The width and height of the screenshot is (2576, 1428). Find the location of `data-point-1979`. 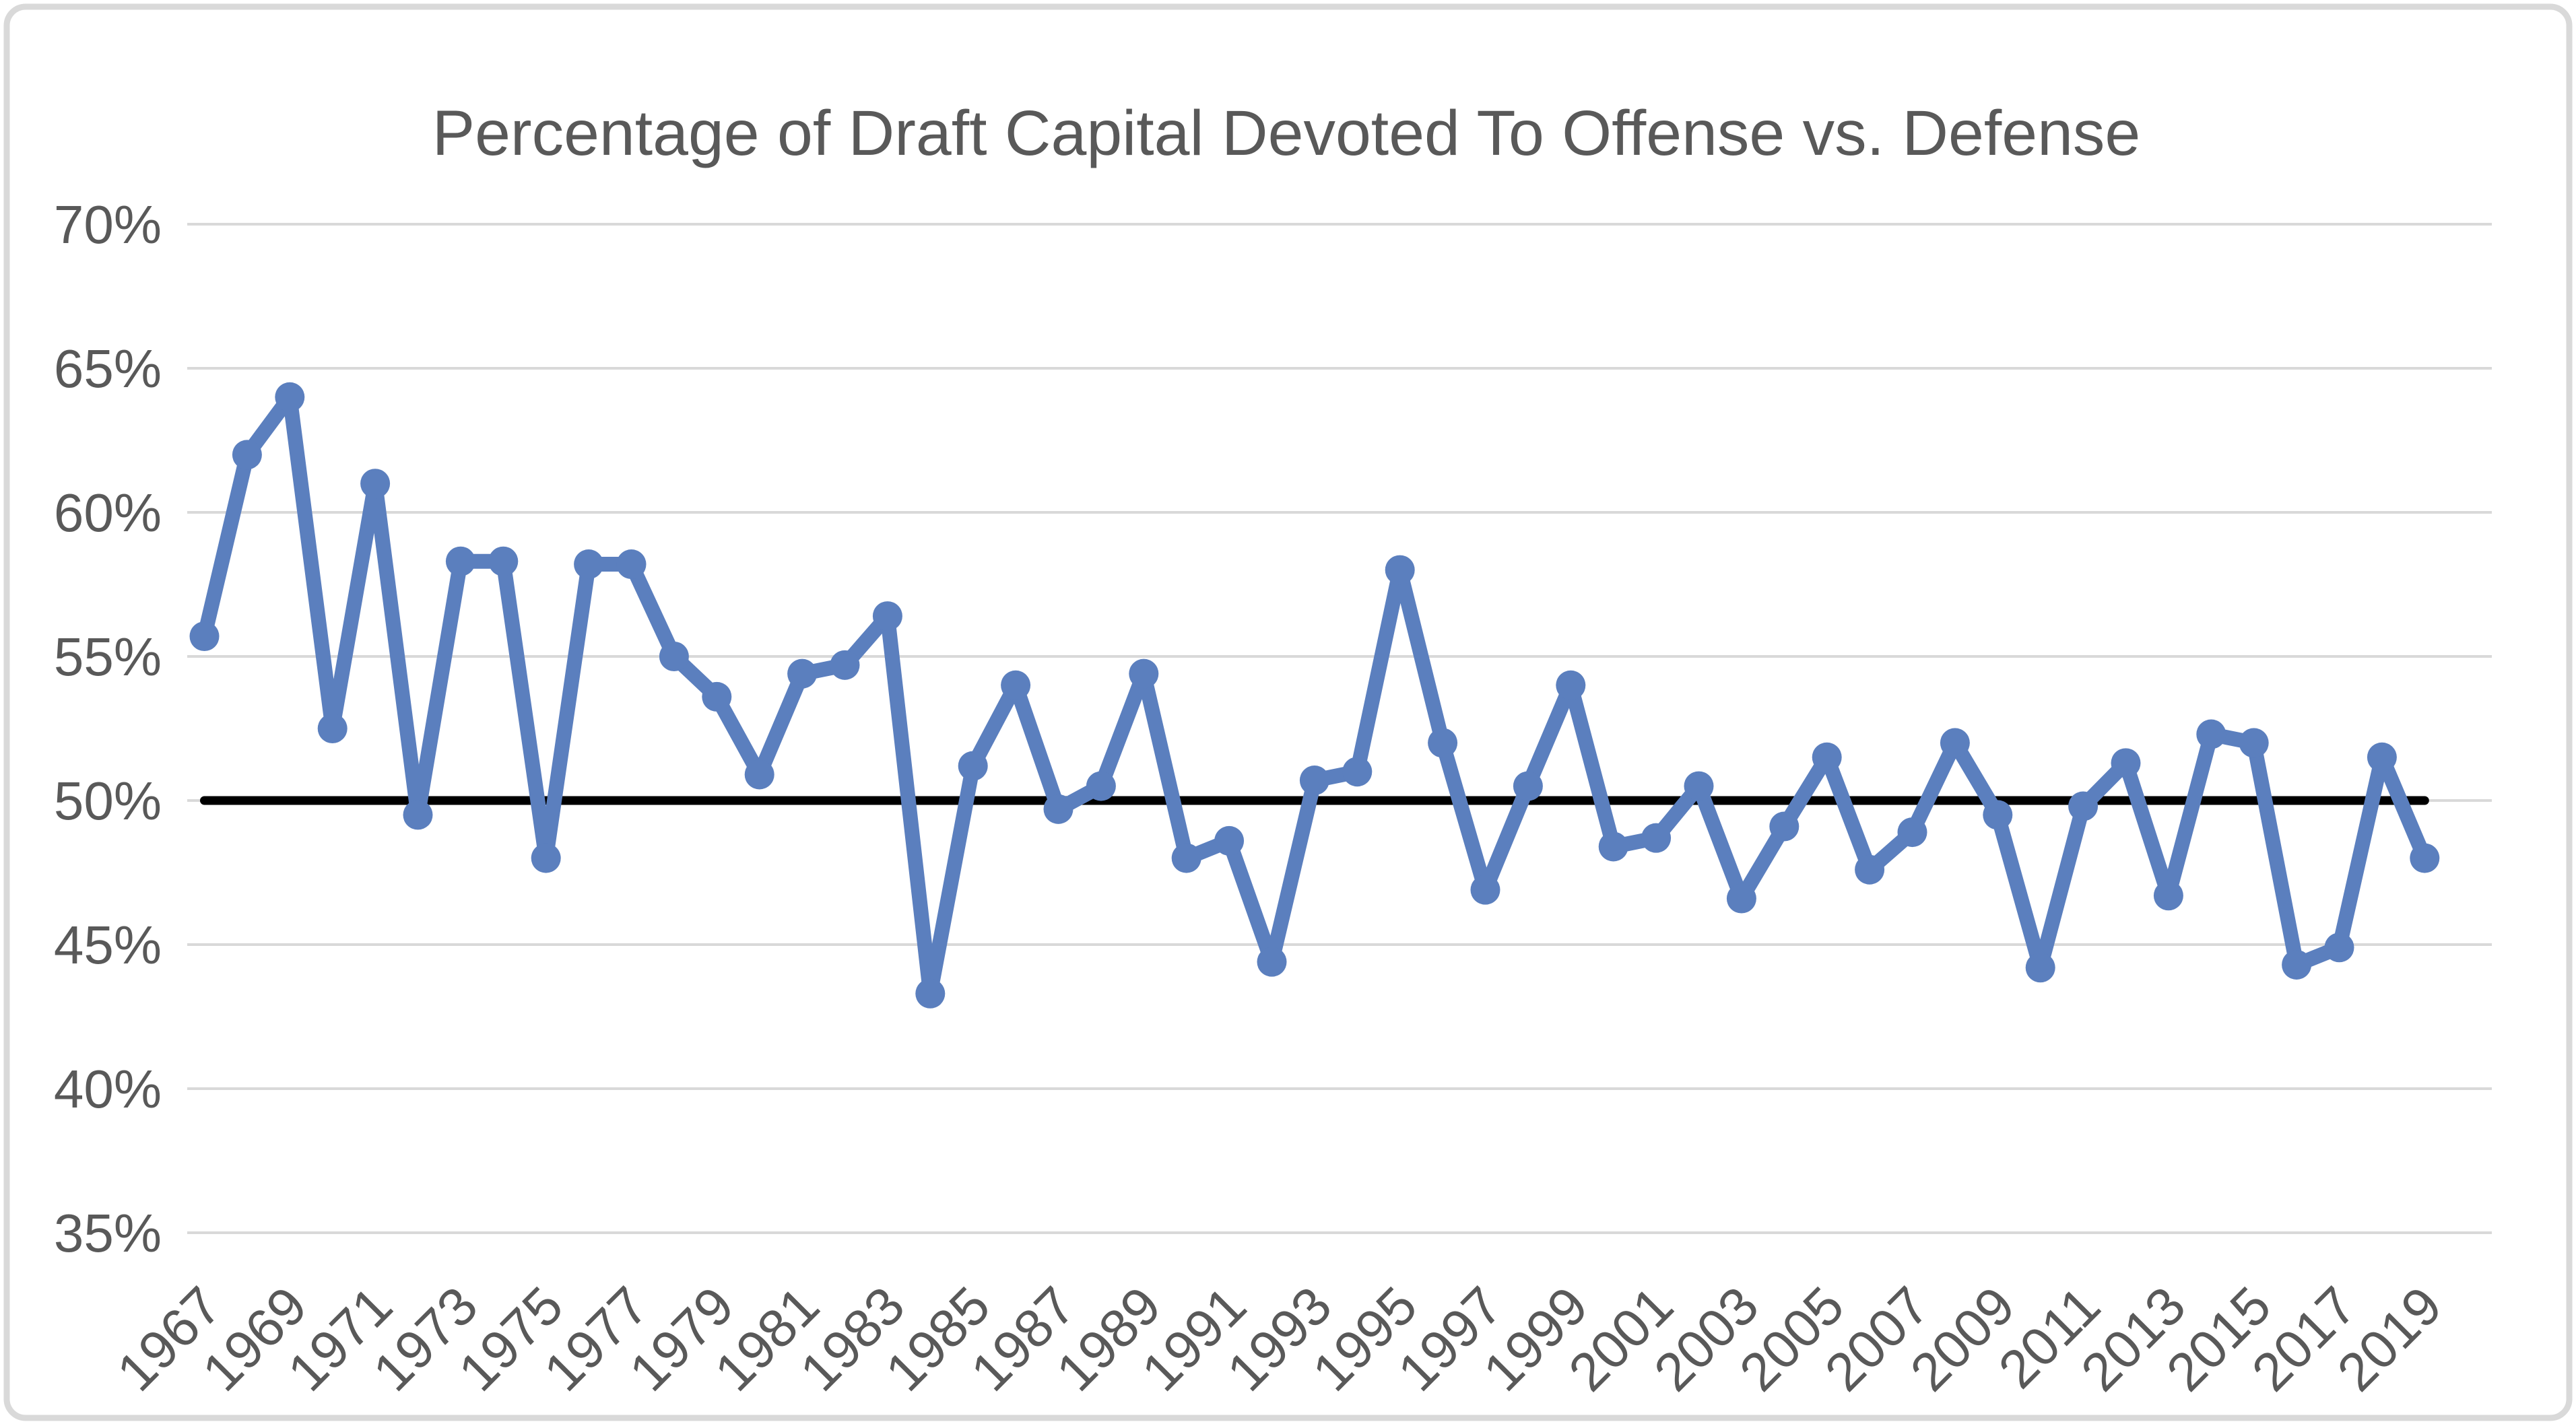

data-point-1979 is located at coordinates (717, 697).